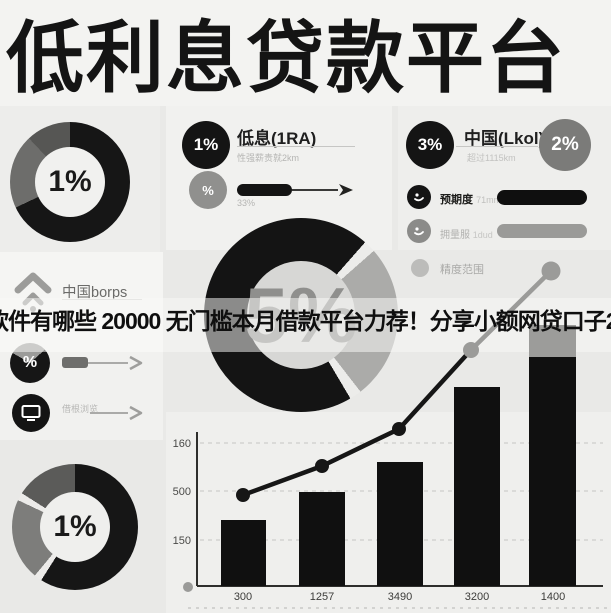 Image resolution: width=611 pixels, height=613 pixels. I want to click on row2-label: 拥量服 1dud, so click(466, 233).